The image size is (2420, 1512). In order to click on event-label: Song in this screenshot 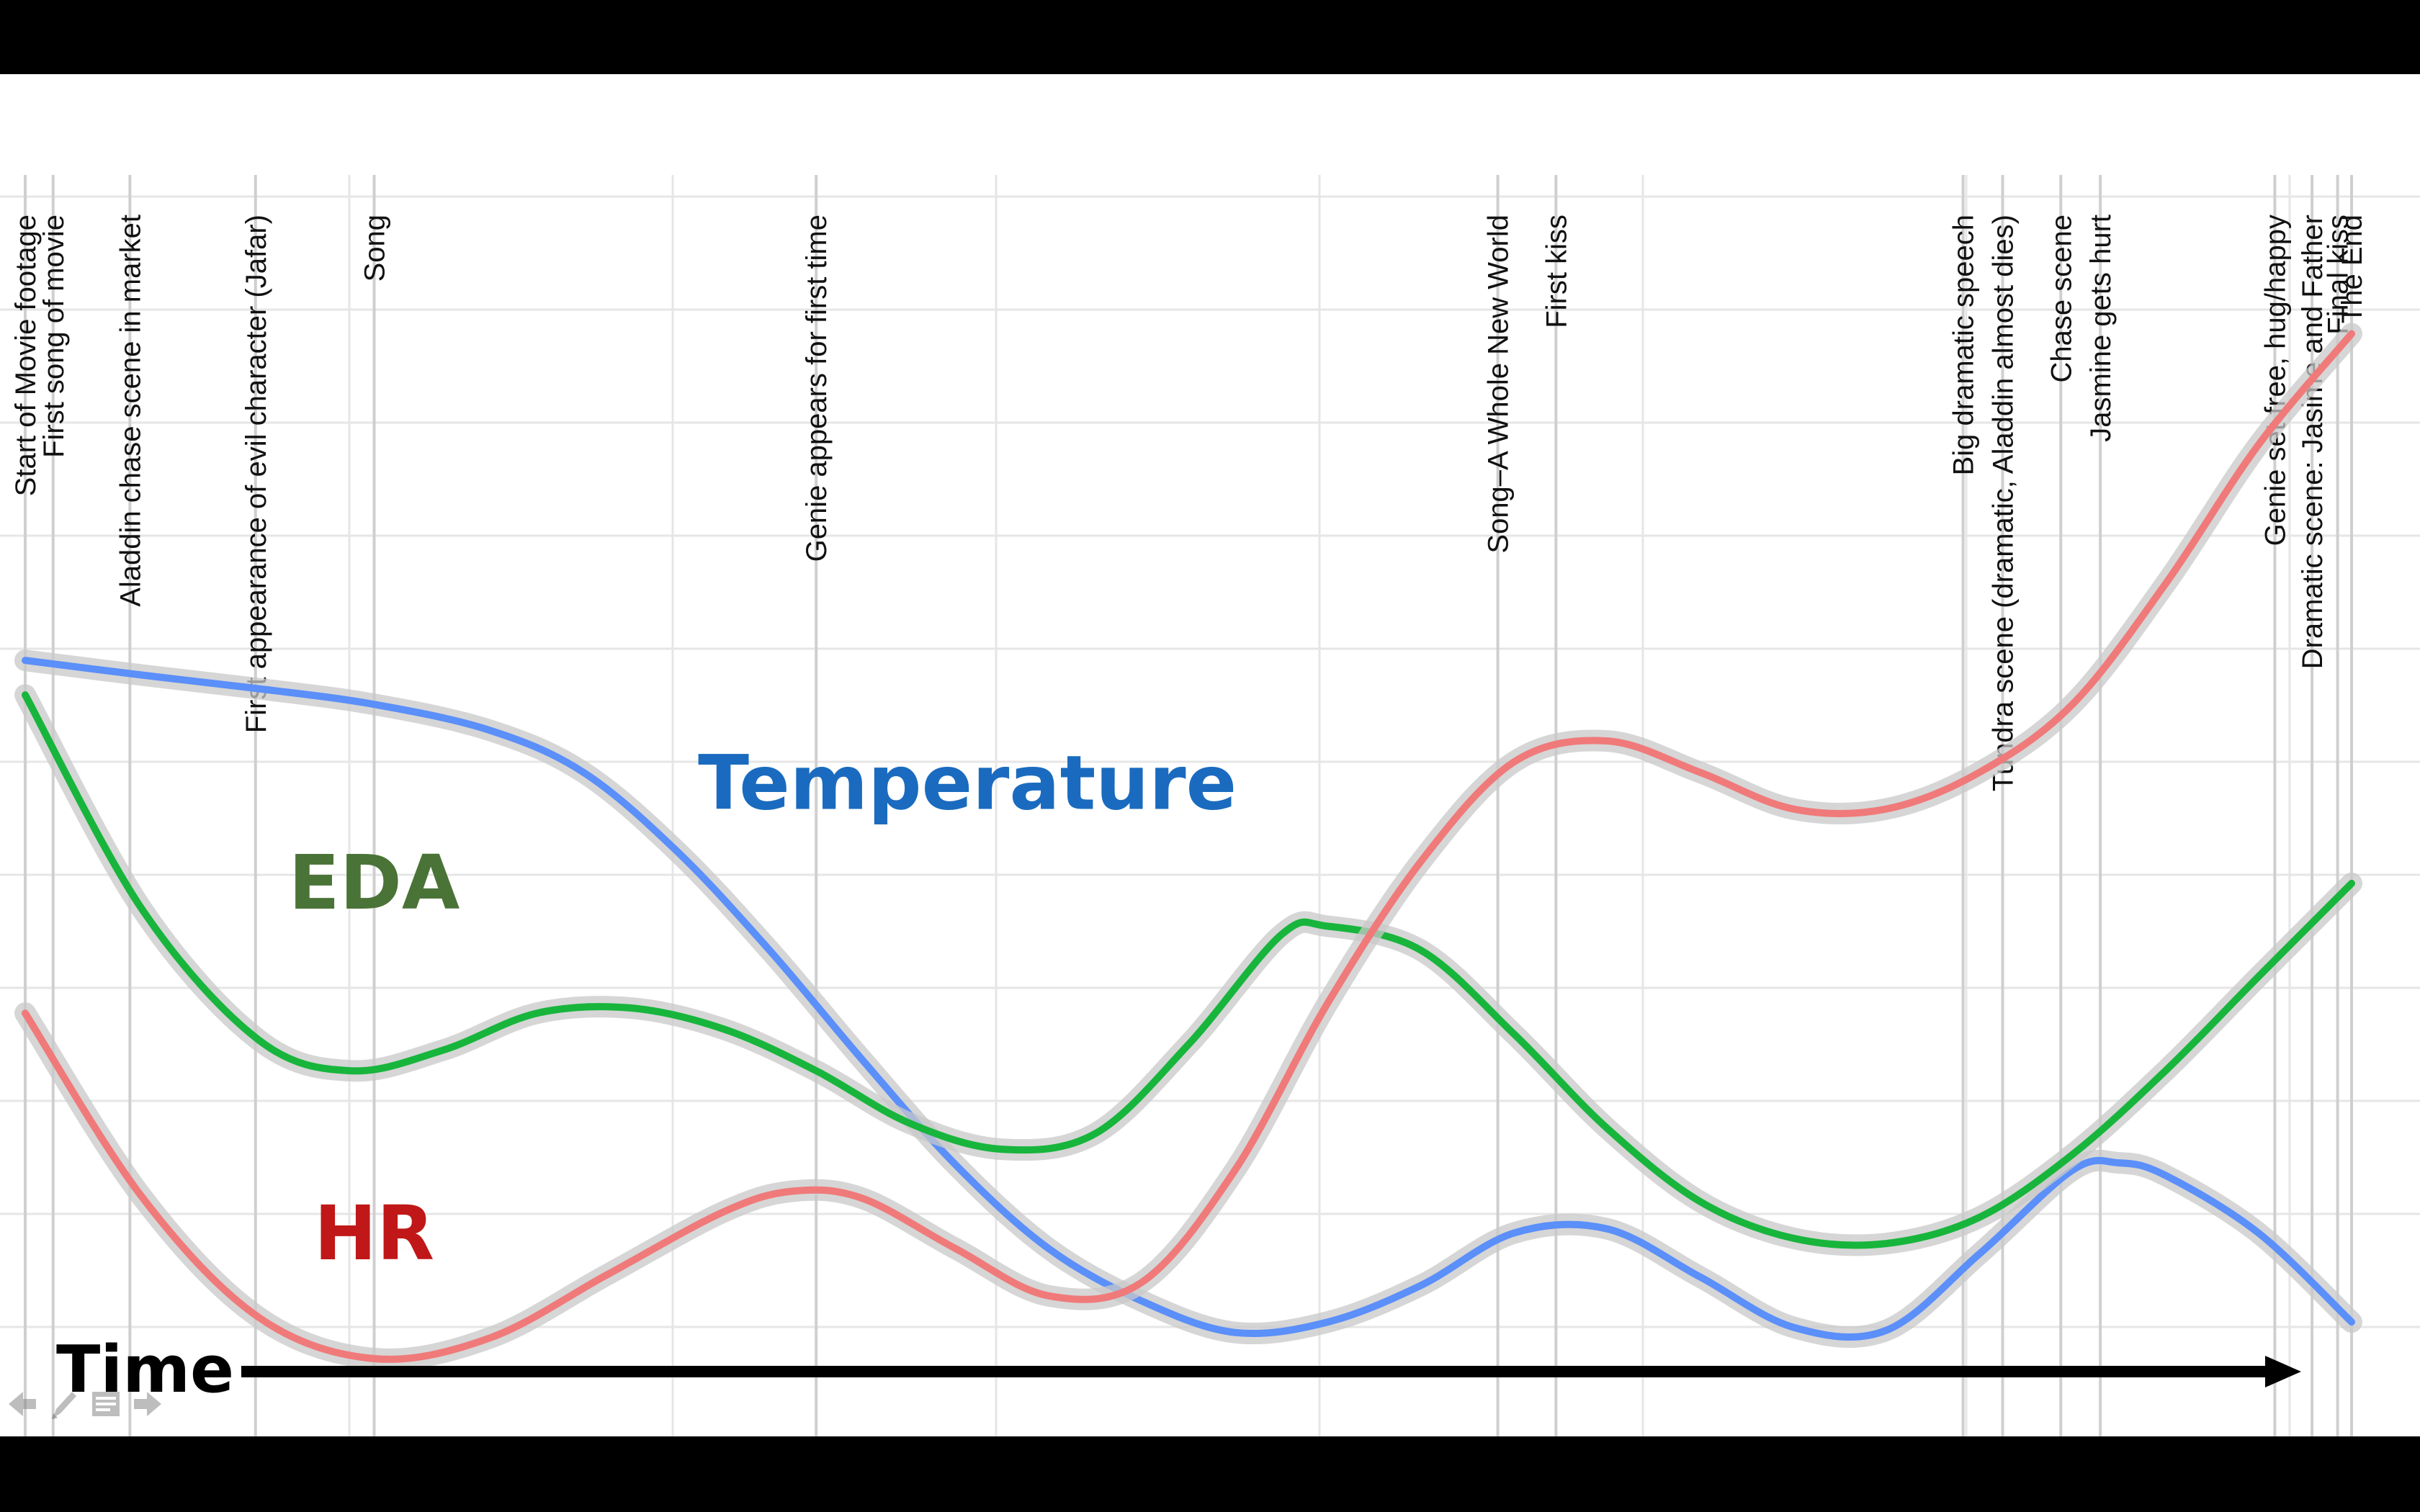, I will do `click(375, 248)`.